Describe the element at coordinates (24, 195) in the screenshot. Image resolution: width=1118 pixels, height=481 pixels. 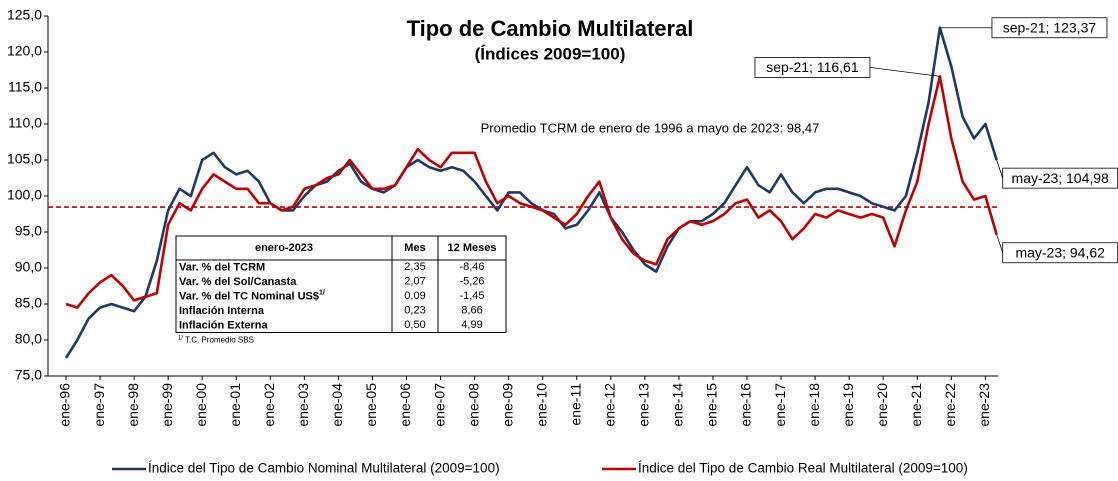
I see `y-tick-label: 100,0` at that location.